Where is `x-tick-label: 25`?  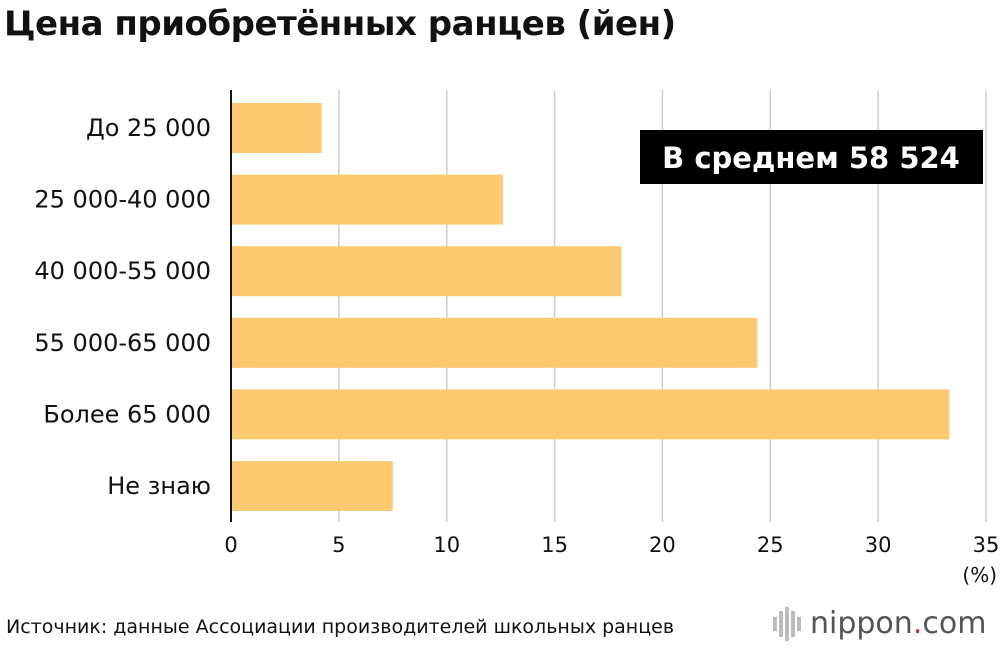 x-tick-label: 25 is located at coordinates (770, 545).